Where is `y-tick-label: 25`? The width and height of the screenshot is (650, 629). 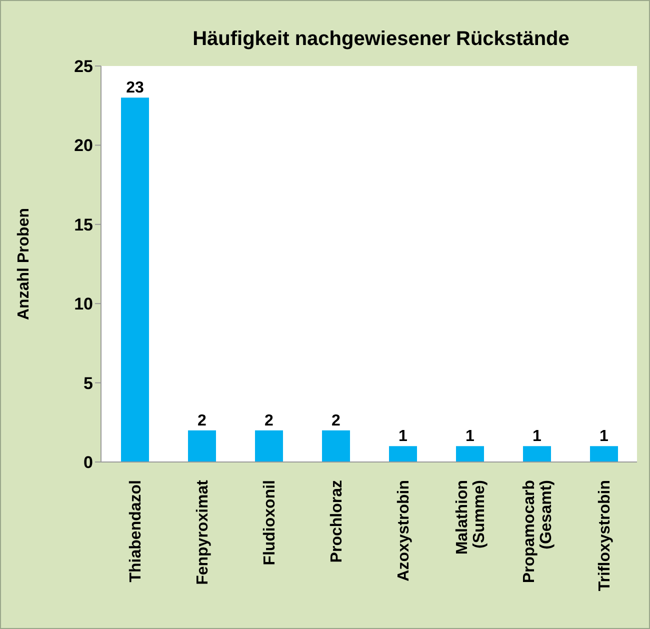 y-tick-label: 25 is located at coordinates (83, 66).